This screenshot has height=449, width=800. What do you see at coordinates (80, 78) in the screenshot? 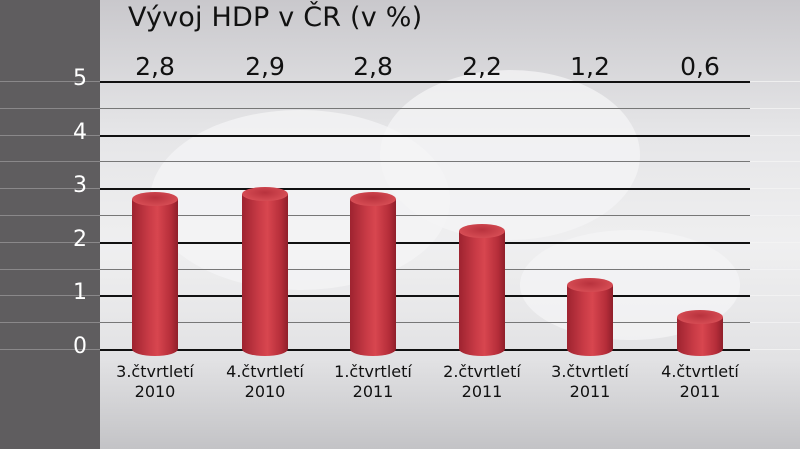
I see `y-tick-label: 5` at bounding box center [80, 78].